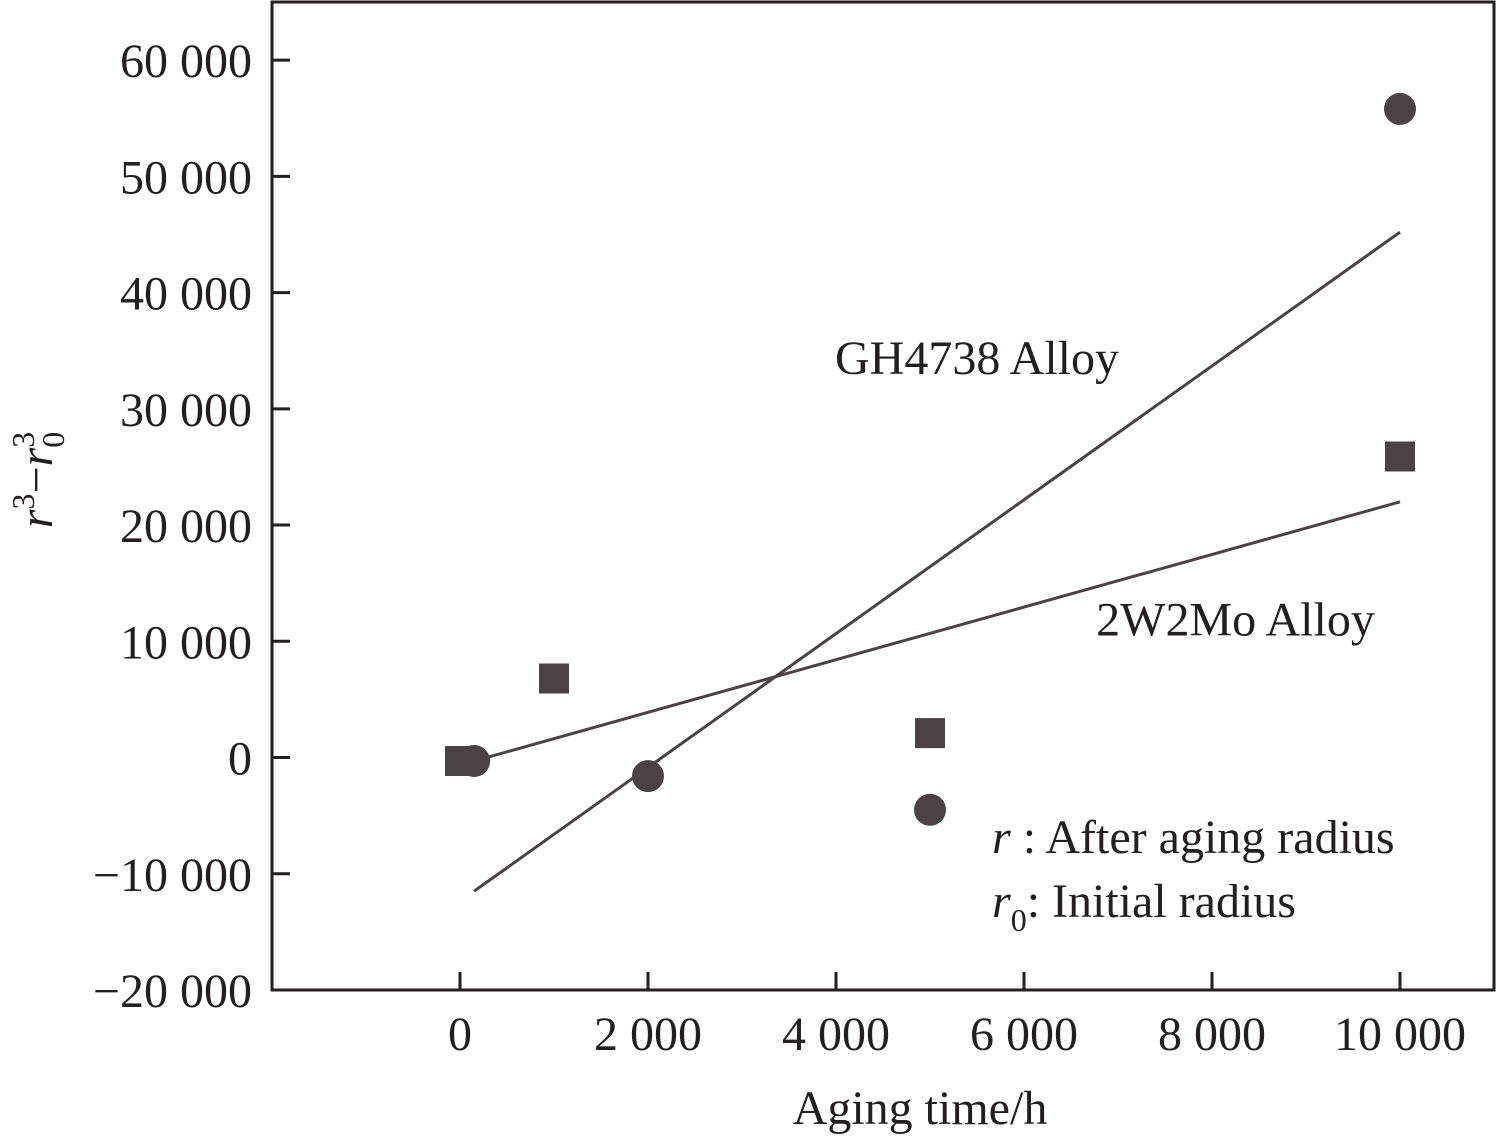  I want to click on y-axis-title: r3−r03, so click(38, 480).